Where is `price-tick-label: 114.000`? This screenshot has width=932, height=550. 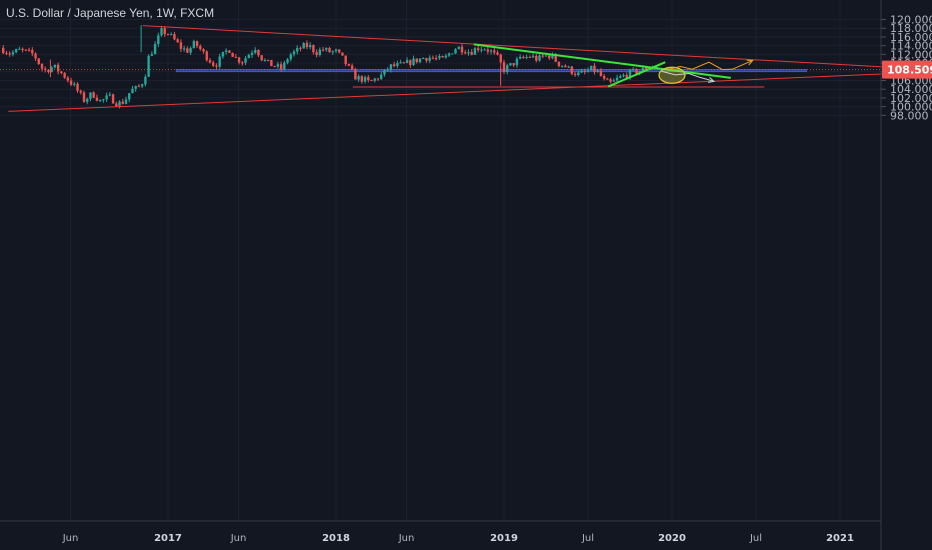
price-tick-label: 114.000 is located at coordinates (911, 46).